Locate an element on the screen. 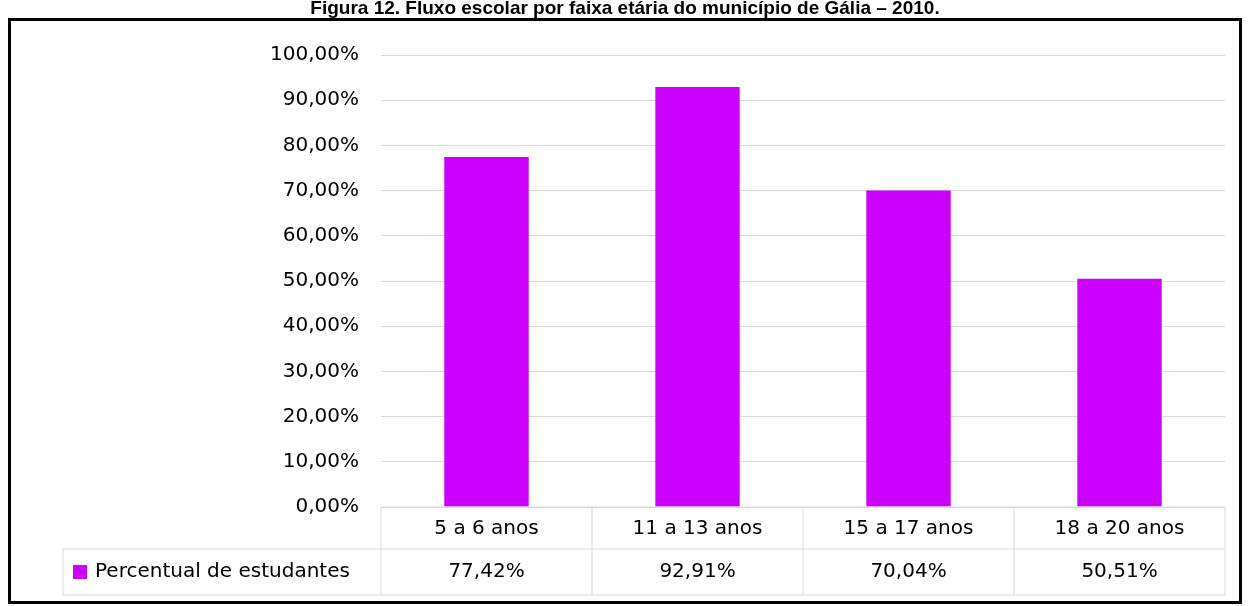  y-tick-label: 80,00% is located at coordinates (320, 143).